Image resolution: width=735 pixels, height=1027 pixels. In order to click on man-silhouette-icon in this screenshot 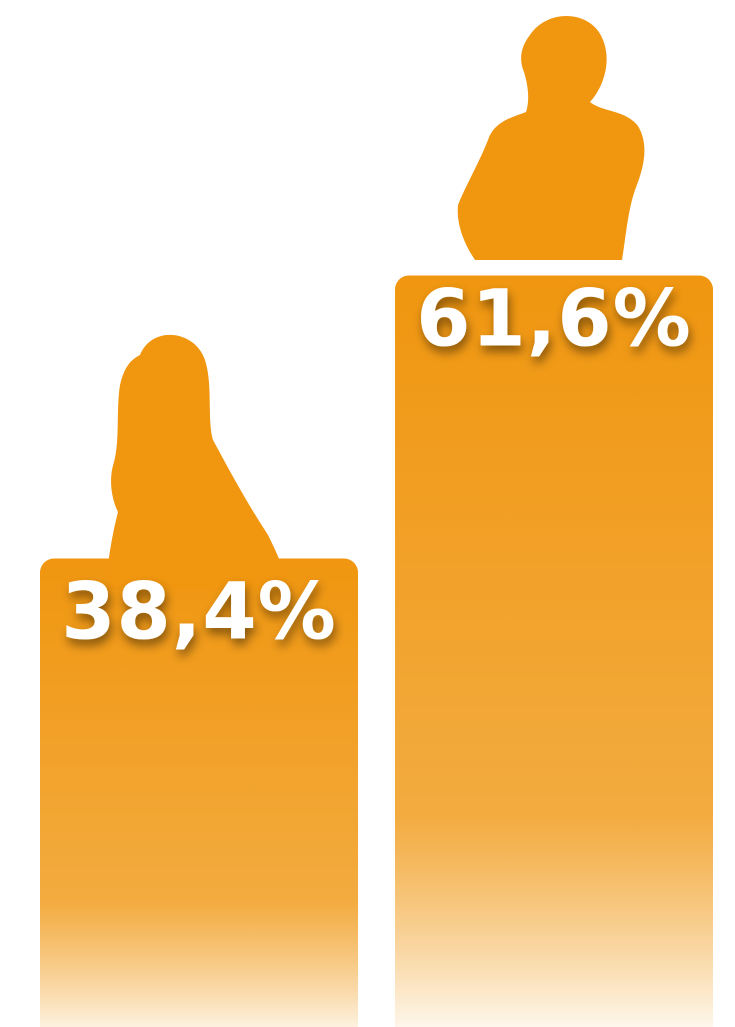, I will do `click(551, 138)`.